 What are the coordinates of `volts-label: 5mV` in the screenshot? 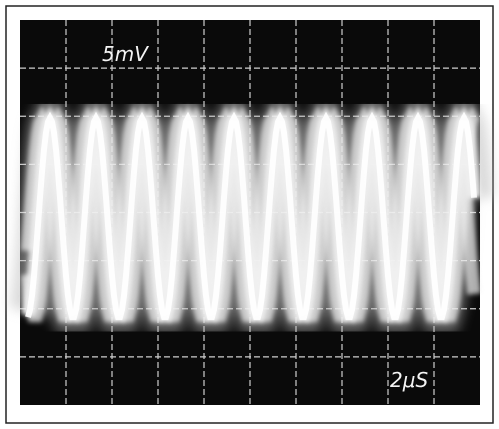 It's located at (125, 54).